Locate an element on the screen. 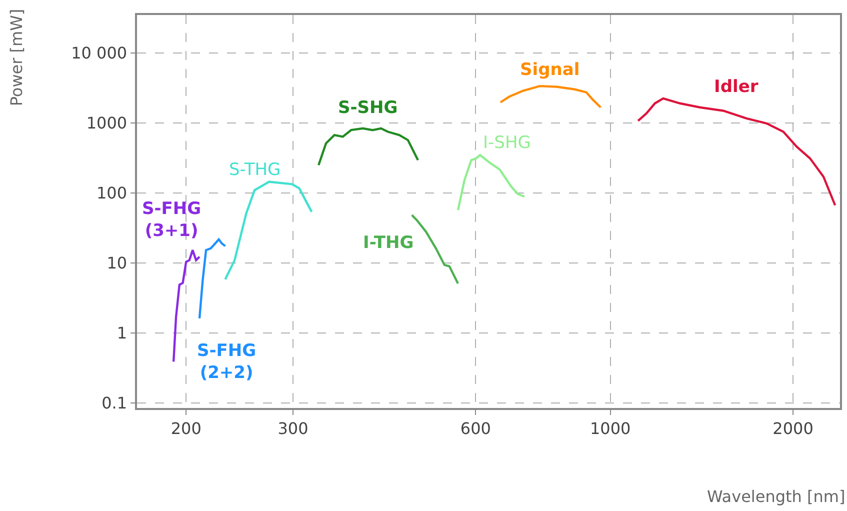  series-label: S-THG is located at coordinates (255, 170).